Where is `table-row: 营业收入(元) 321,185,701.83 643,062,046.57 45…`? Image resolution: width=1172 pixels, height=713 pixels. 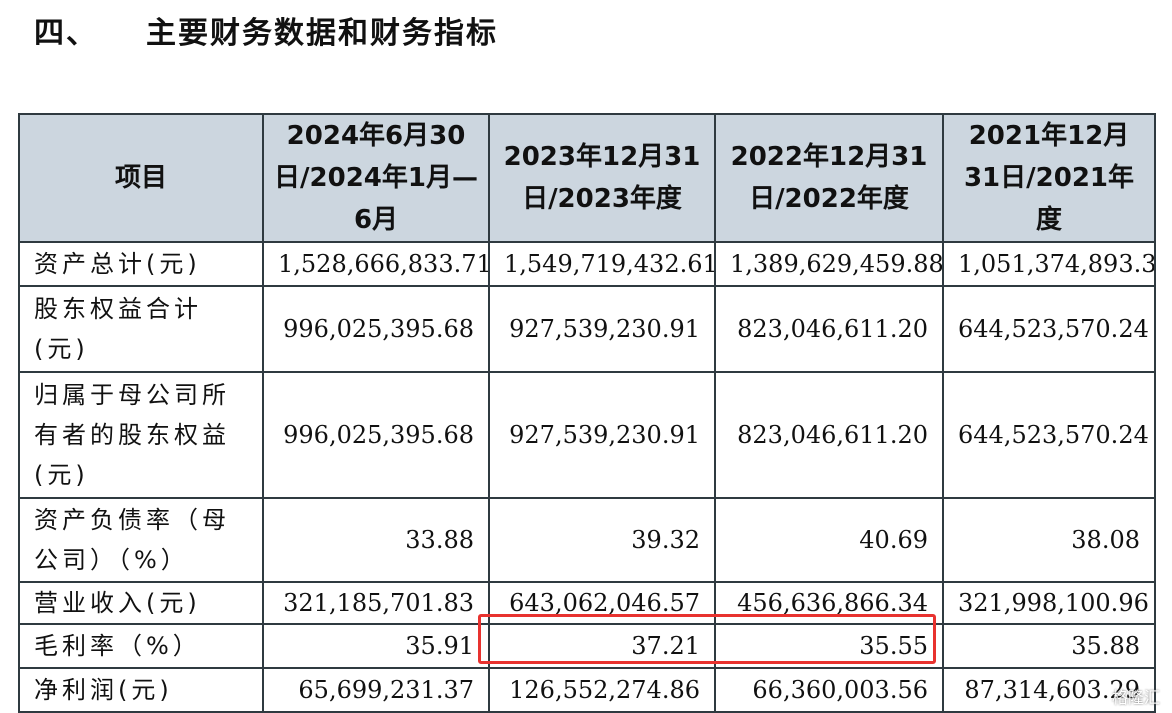
table-row: 营业收入(元) 321,185,701.83 643,062,046.57 45… is located at coordinates (587, 603).